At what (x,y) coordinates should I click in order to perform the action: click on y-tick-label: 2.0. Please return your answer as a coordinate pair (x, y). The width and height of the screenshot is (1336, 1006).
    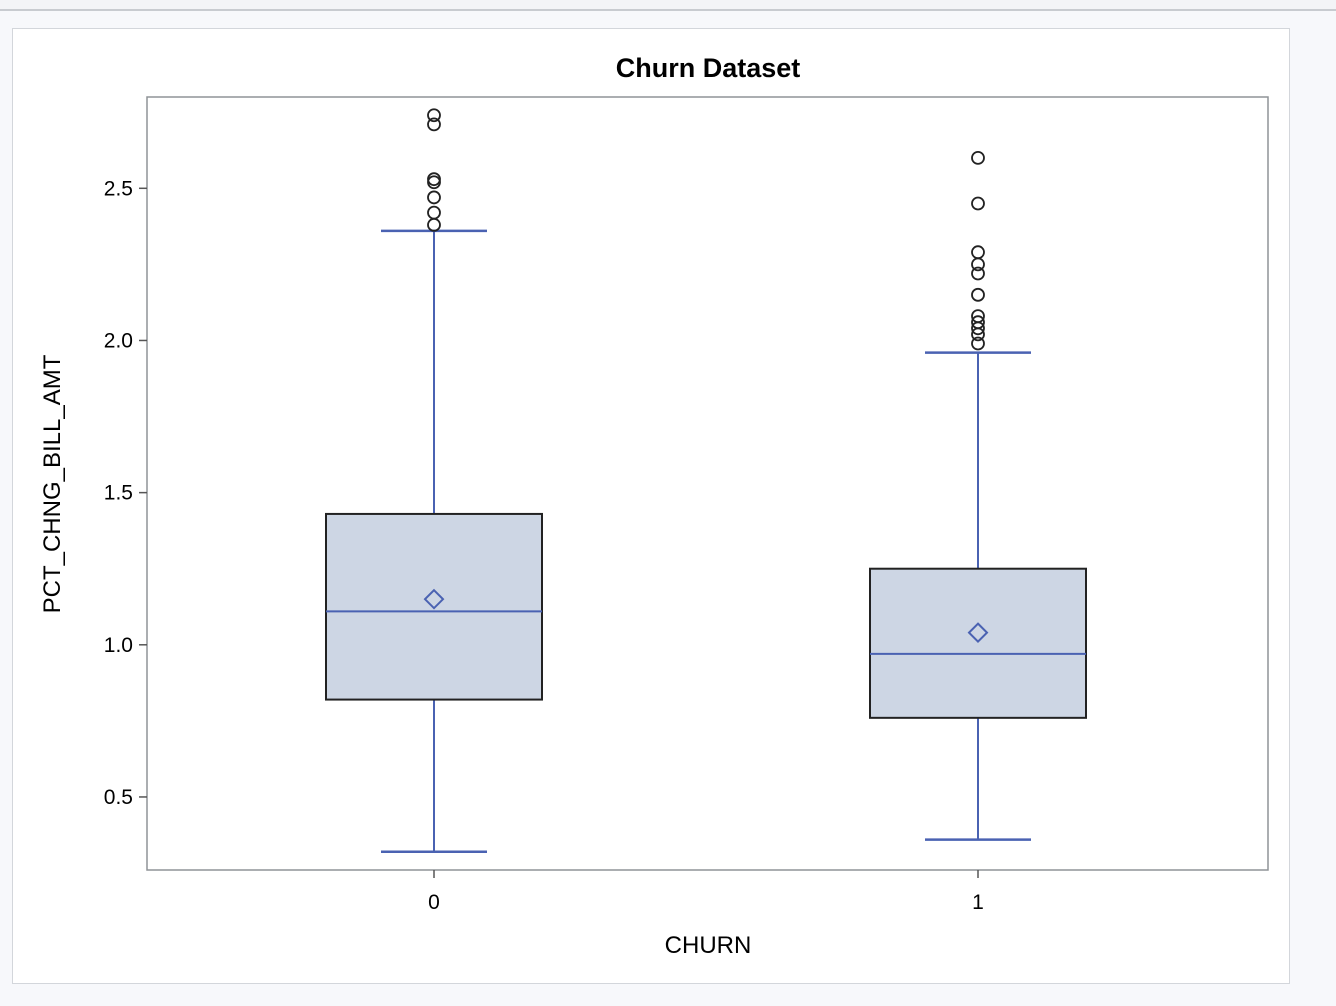
    Looking at the image, I should click on (118, 340).